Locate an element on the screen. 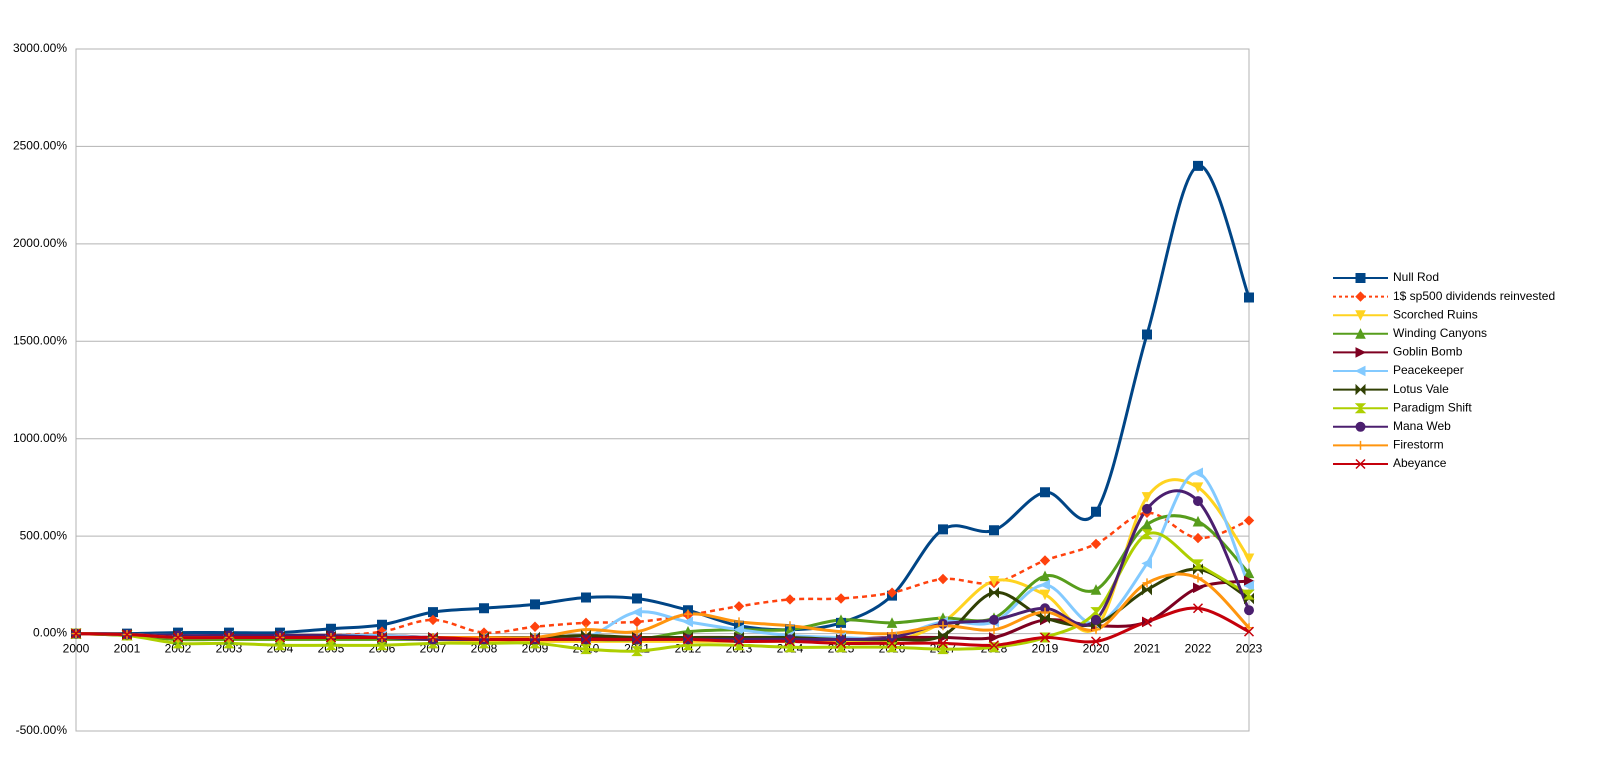  x-tick-label: 2022 is located at coordinates (1198, 649).